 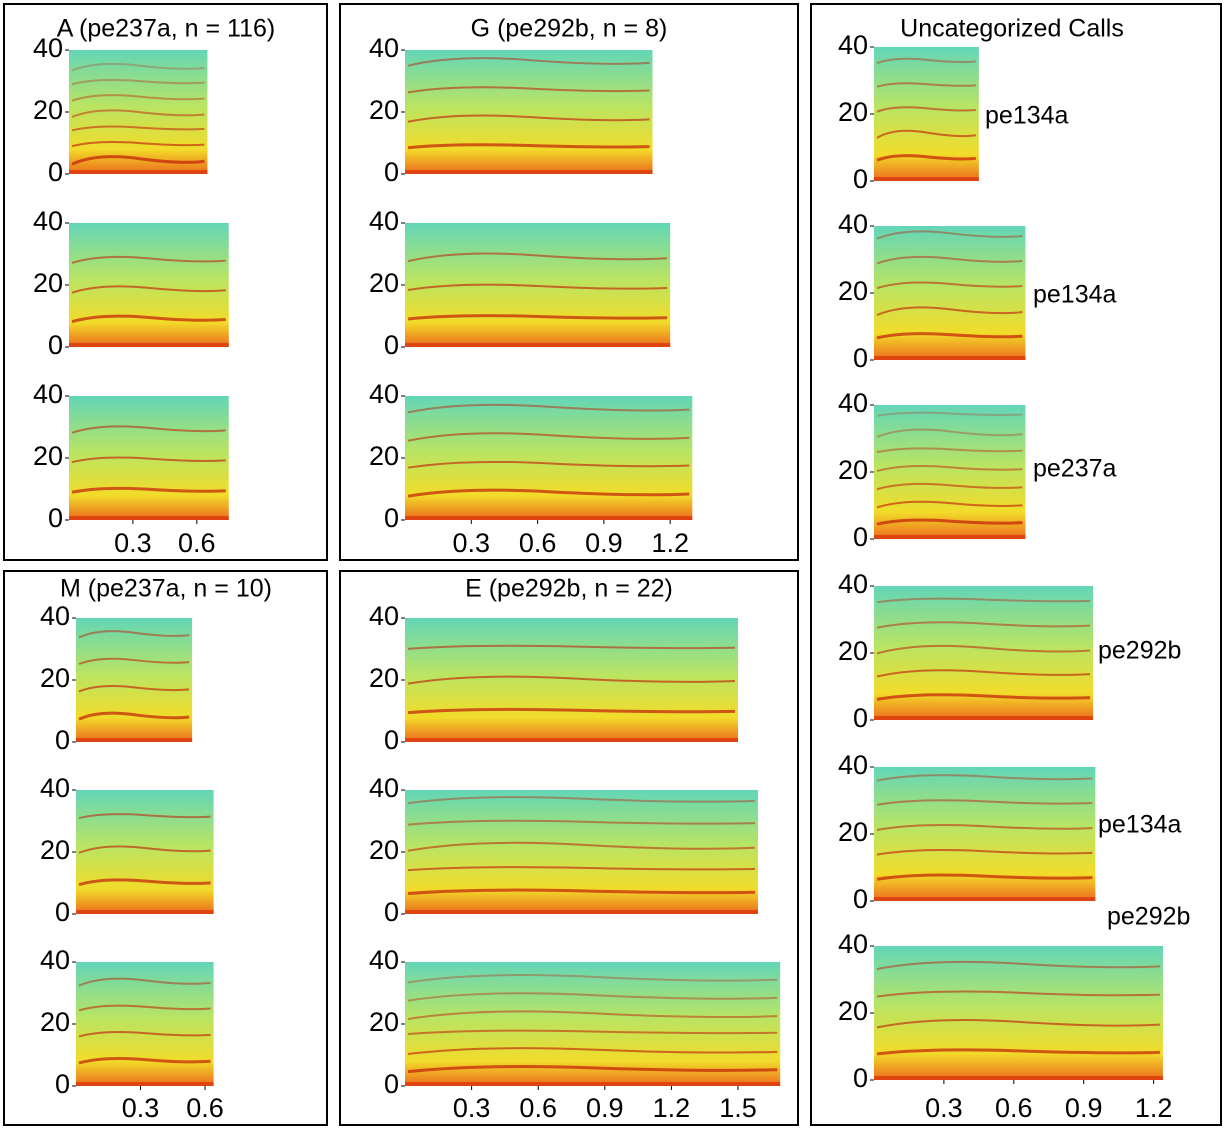 What do you see at coordinates (1075, 469) in the screenshot?
I see `call-label: pe237a` at bounding box center [1075, 469].